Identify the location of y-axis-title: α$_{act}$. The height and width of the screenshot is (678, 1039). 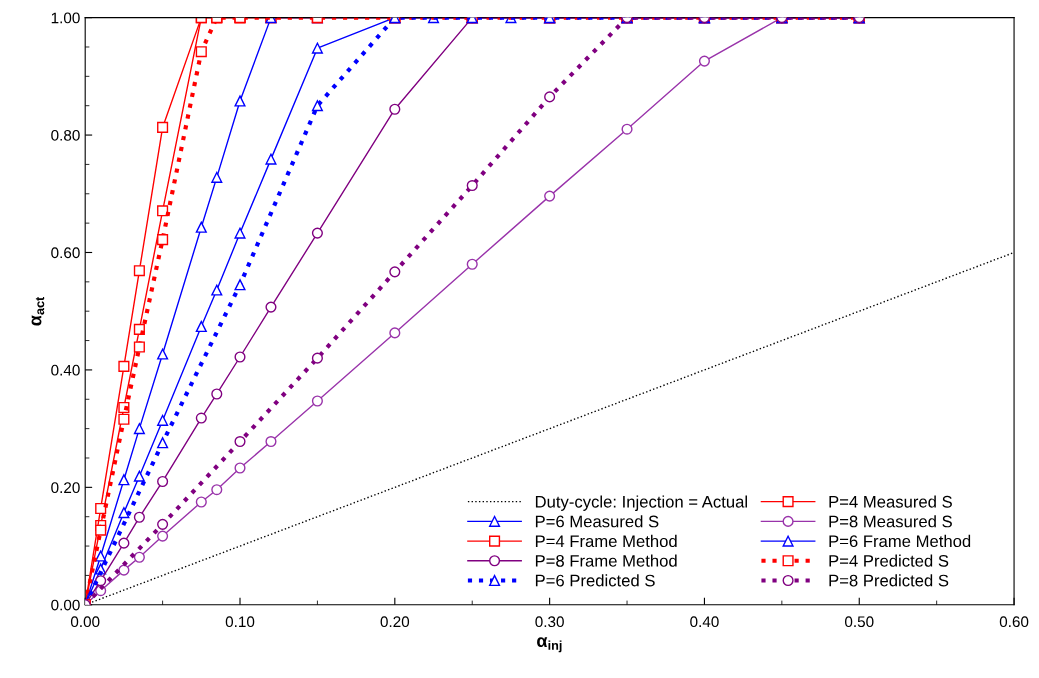
(38, 311).